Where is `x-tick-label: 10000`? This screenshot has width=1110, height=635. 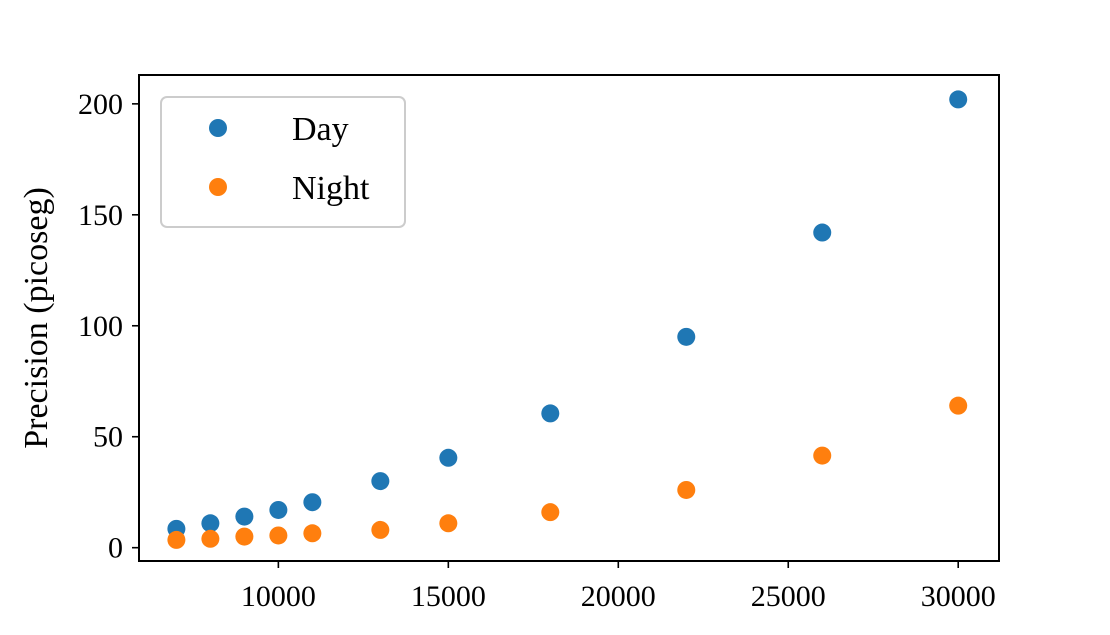
x-tick-label: 10000 is located at coordinates (278, 596).